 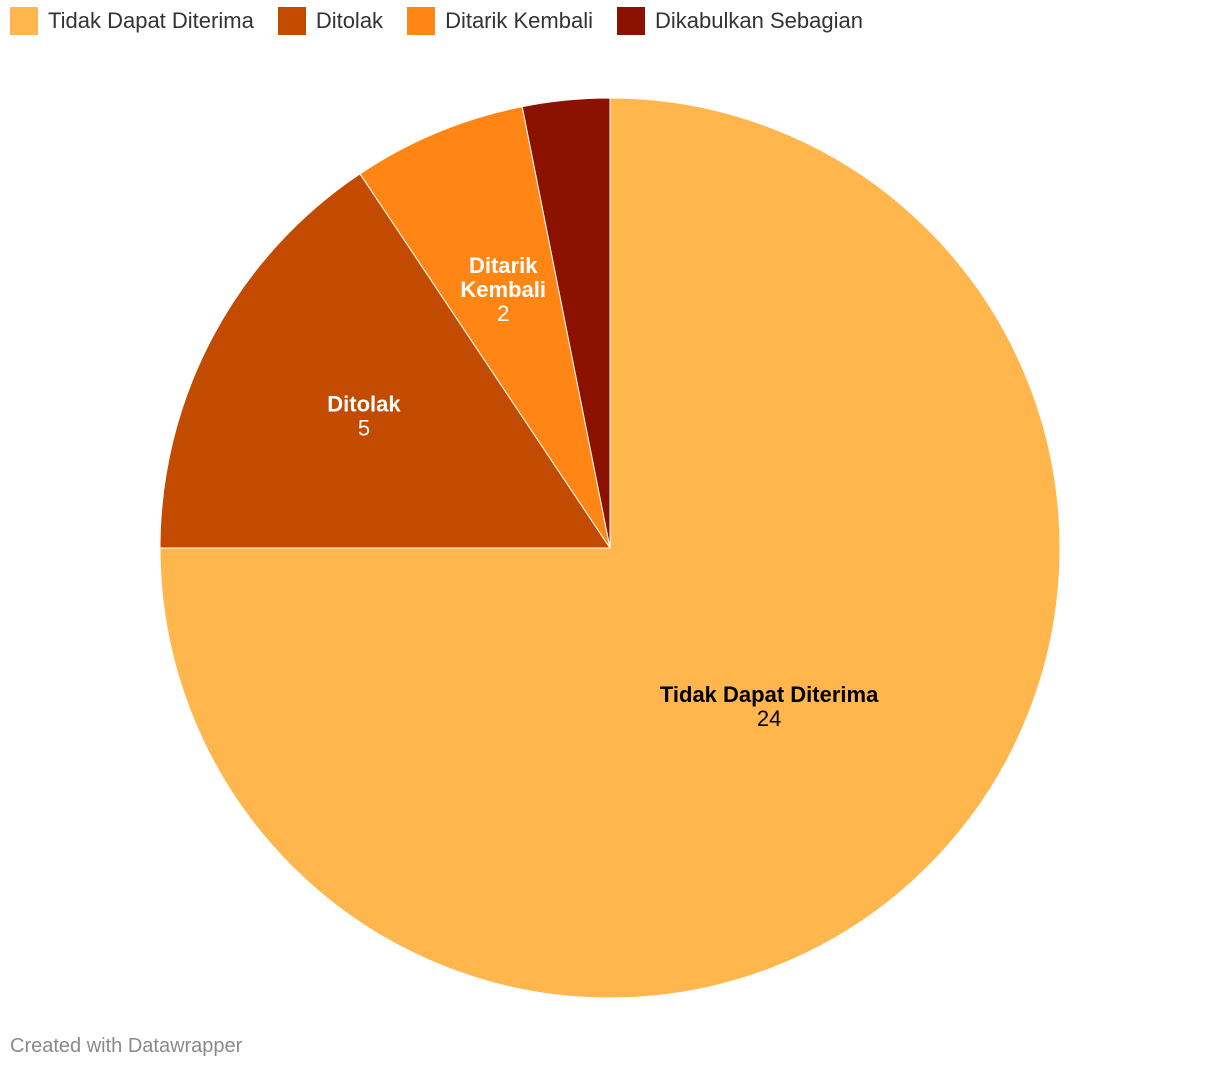 What do you see at coordinates (769, 718) in the screenshot?
I see `slice-label-value: 24` at bounding box center [769, 718].